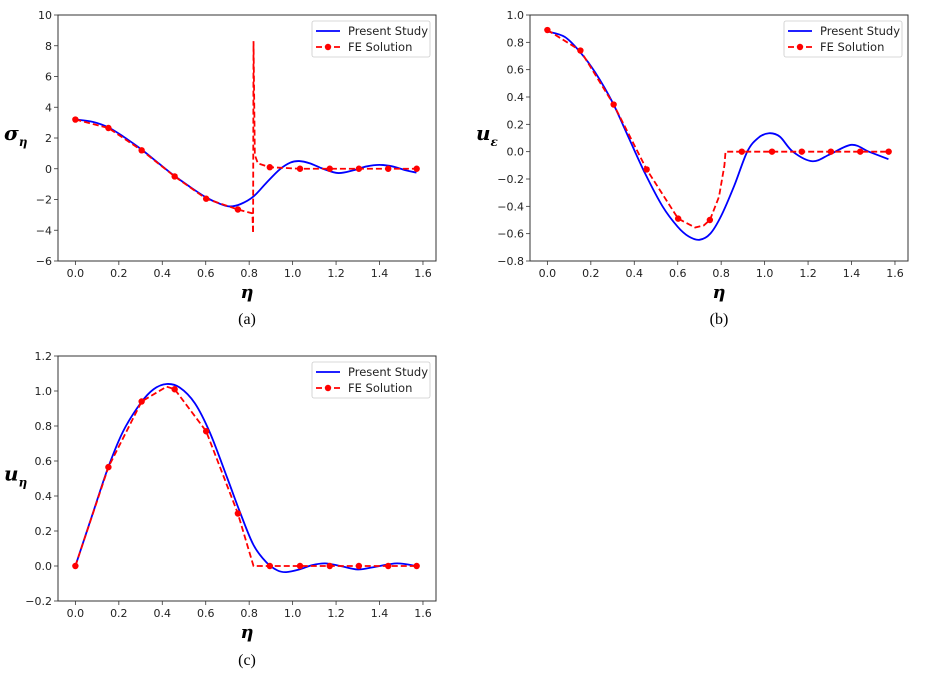 The width and height of the screenshot is (930, 678). What do you see at coordinates (510, 179) in the screenshot?
I see `y-tick-label: −0.2` at bounding box center [510, 179].